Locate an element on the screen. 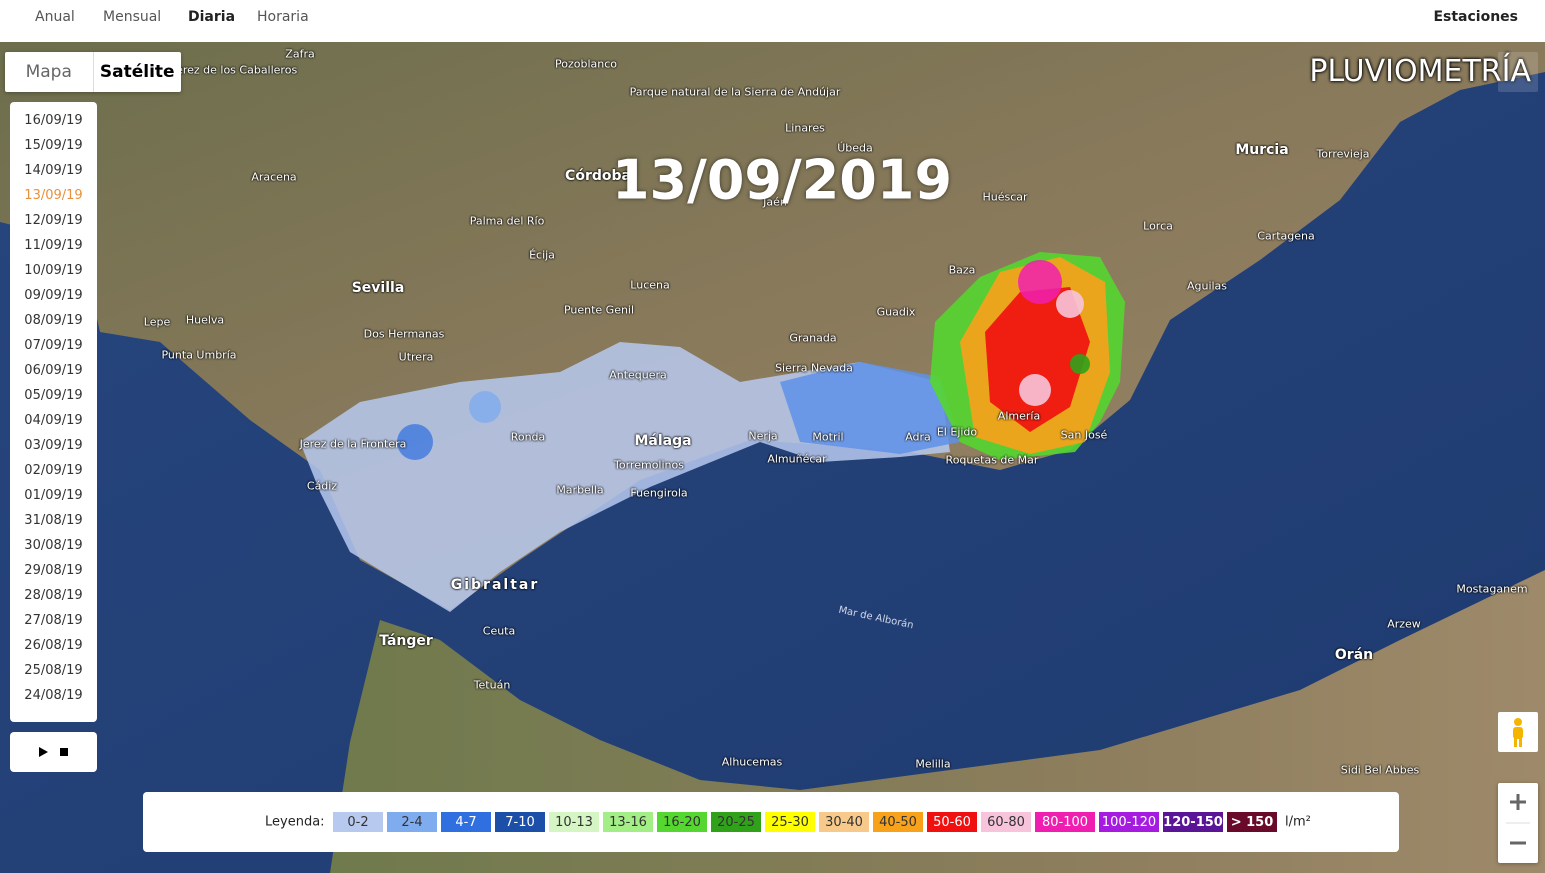 This screenshot has width=1545, height=873. map-label: Jerez de la Frontera is located at coordinates (353, 444).